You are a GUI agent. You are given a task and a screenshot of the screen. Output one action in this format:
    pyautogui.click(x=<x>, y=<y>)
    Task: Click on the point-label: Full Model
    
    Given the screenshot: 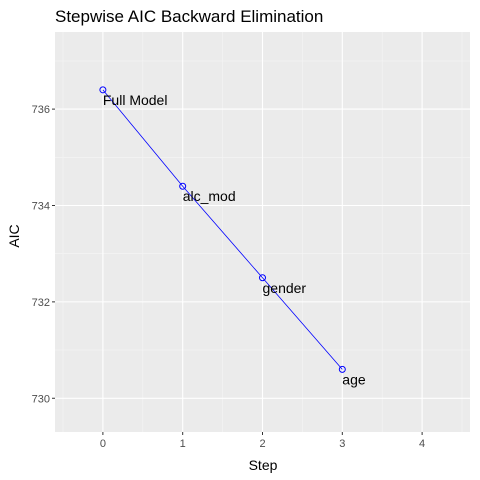 What is the action you would take?
    pyautogui.click(x=135, y=100)
    